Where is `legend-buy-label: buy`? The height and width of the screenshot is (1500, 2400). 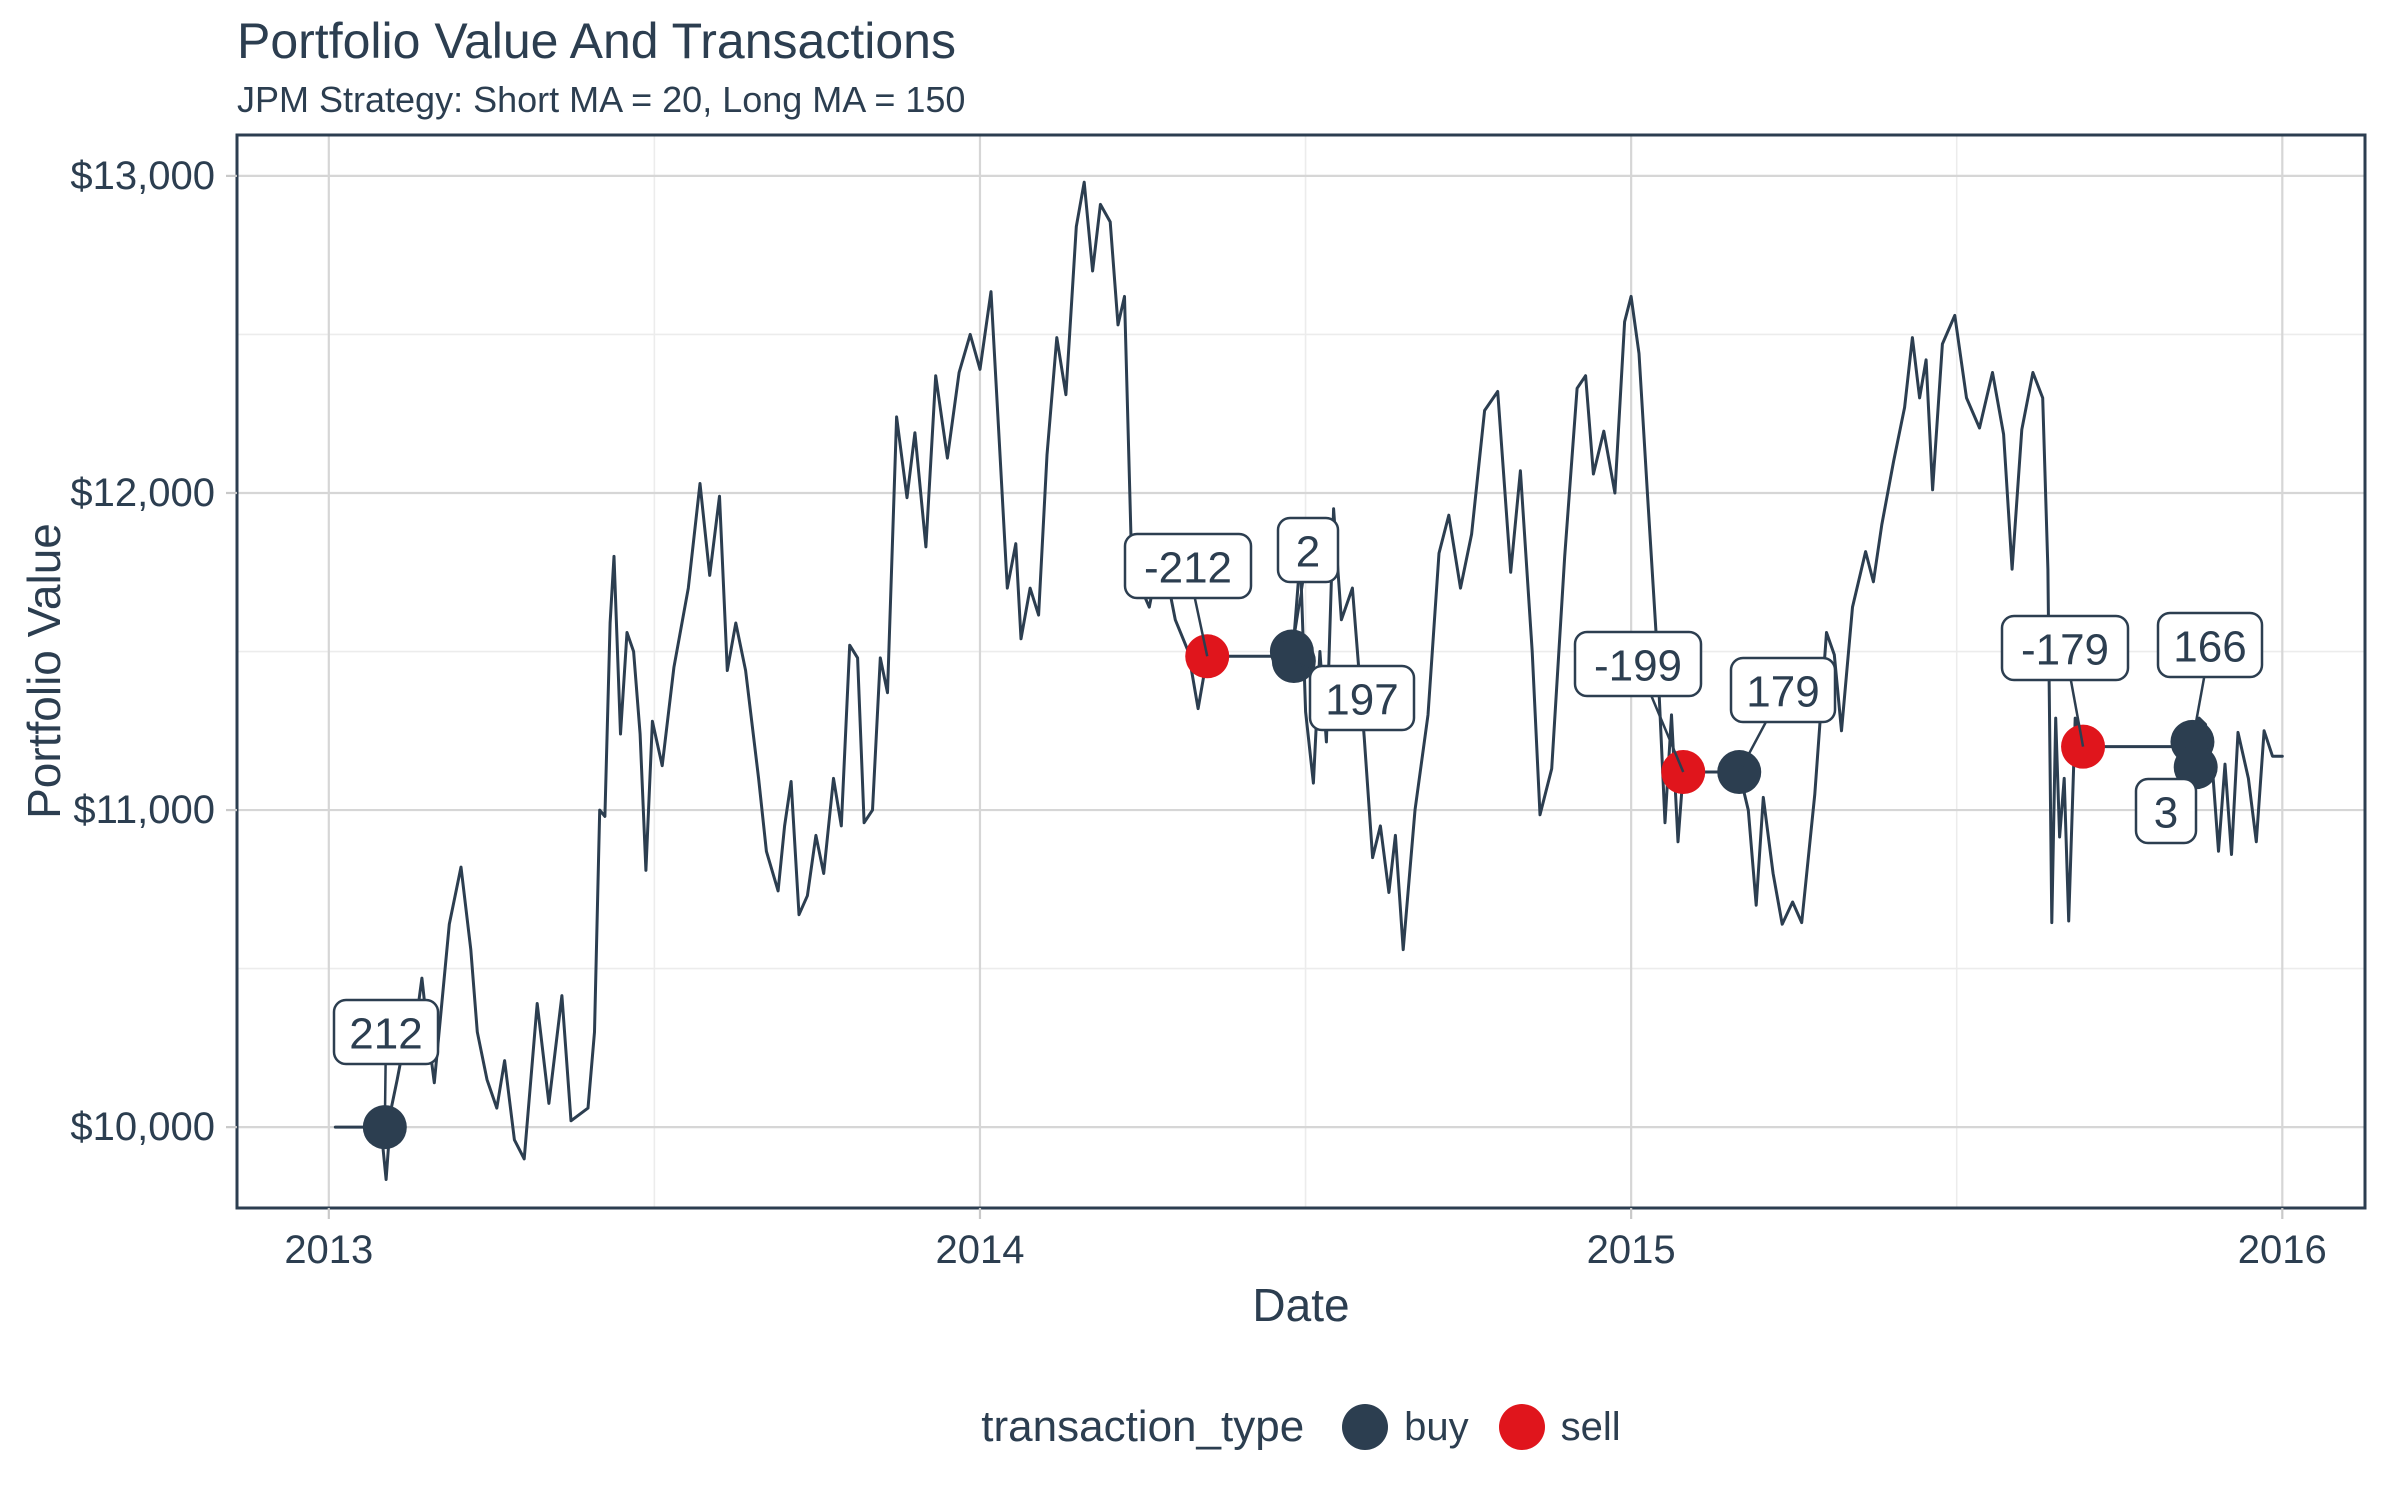
legend-buy-label: buy is located at coordinates (1436, 1426).